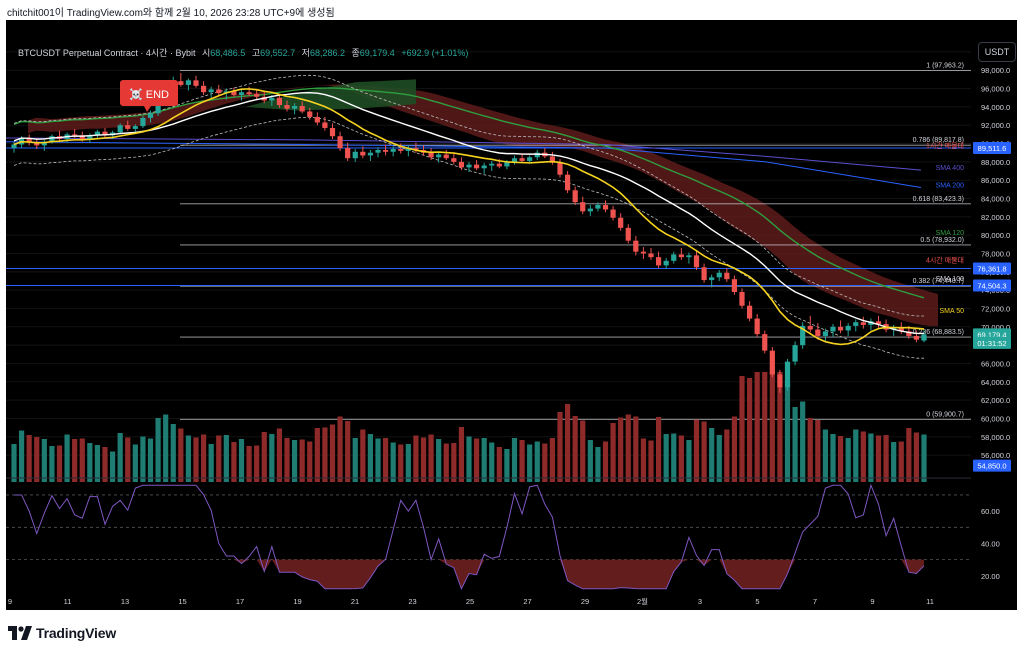 The height and width of the screenshot is (653, 1024). I want to click on ma-label: SMA 200, so click(950, 186).